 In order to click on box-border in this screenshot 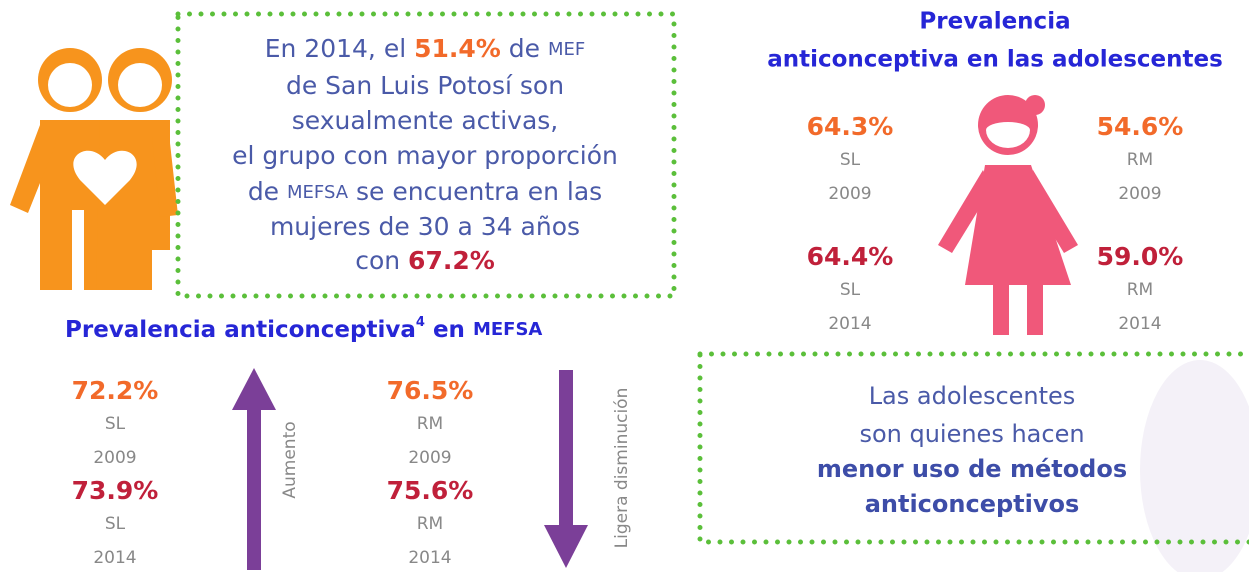, I will do `click(973, 448)`.